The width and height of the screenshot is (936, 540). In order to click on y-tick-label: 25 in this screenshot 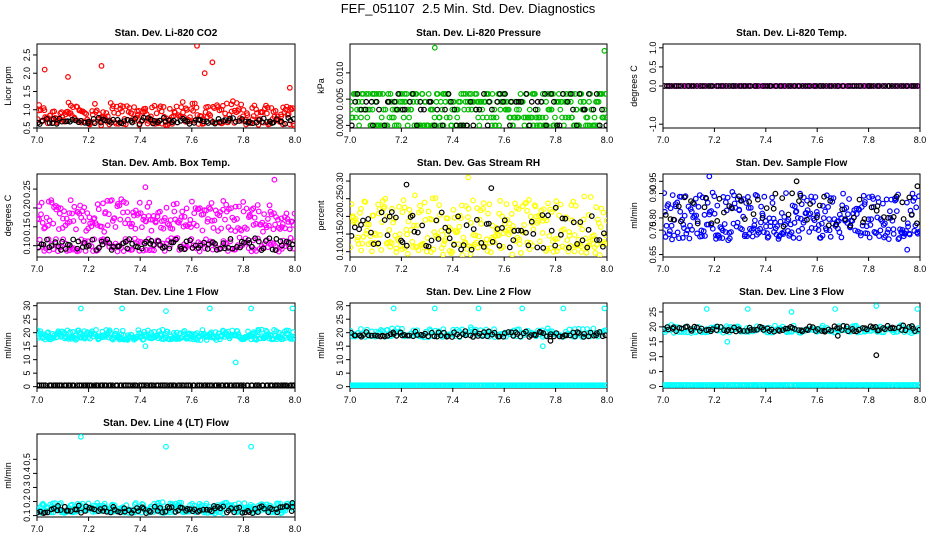, I will do `click(340, 319)`.